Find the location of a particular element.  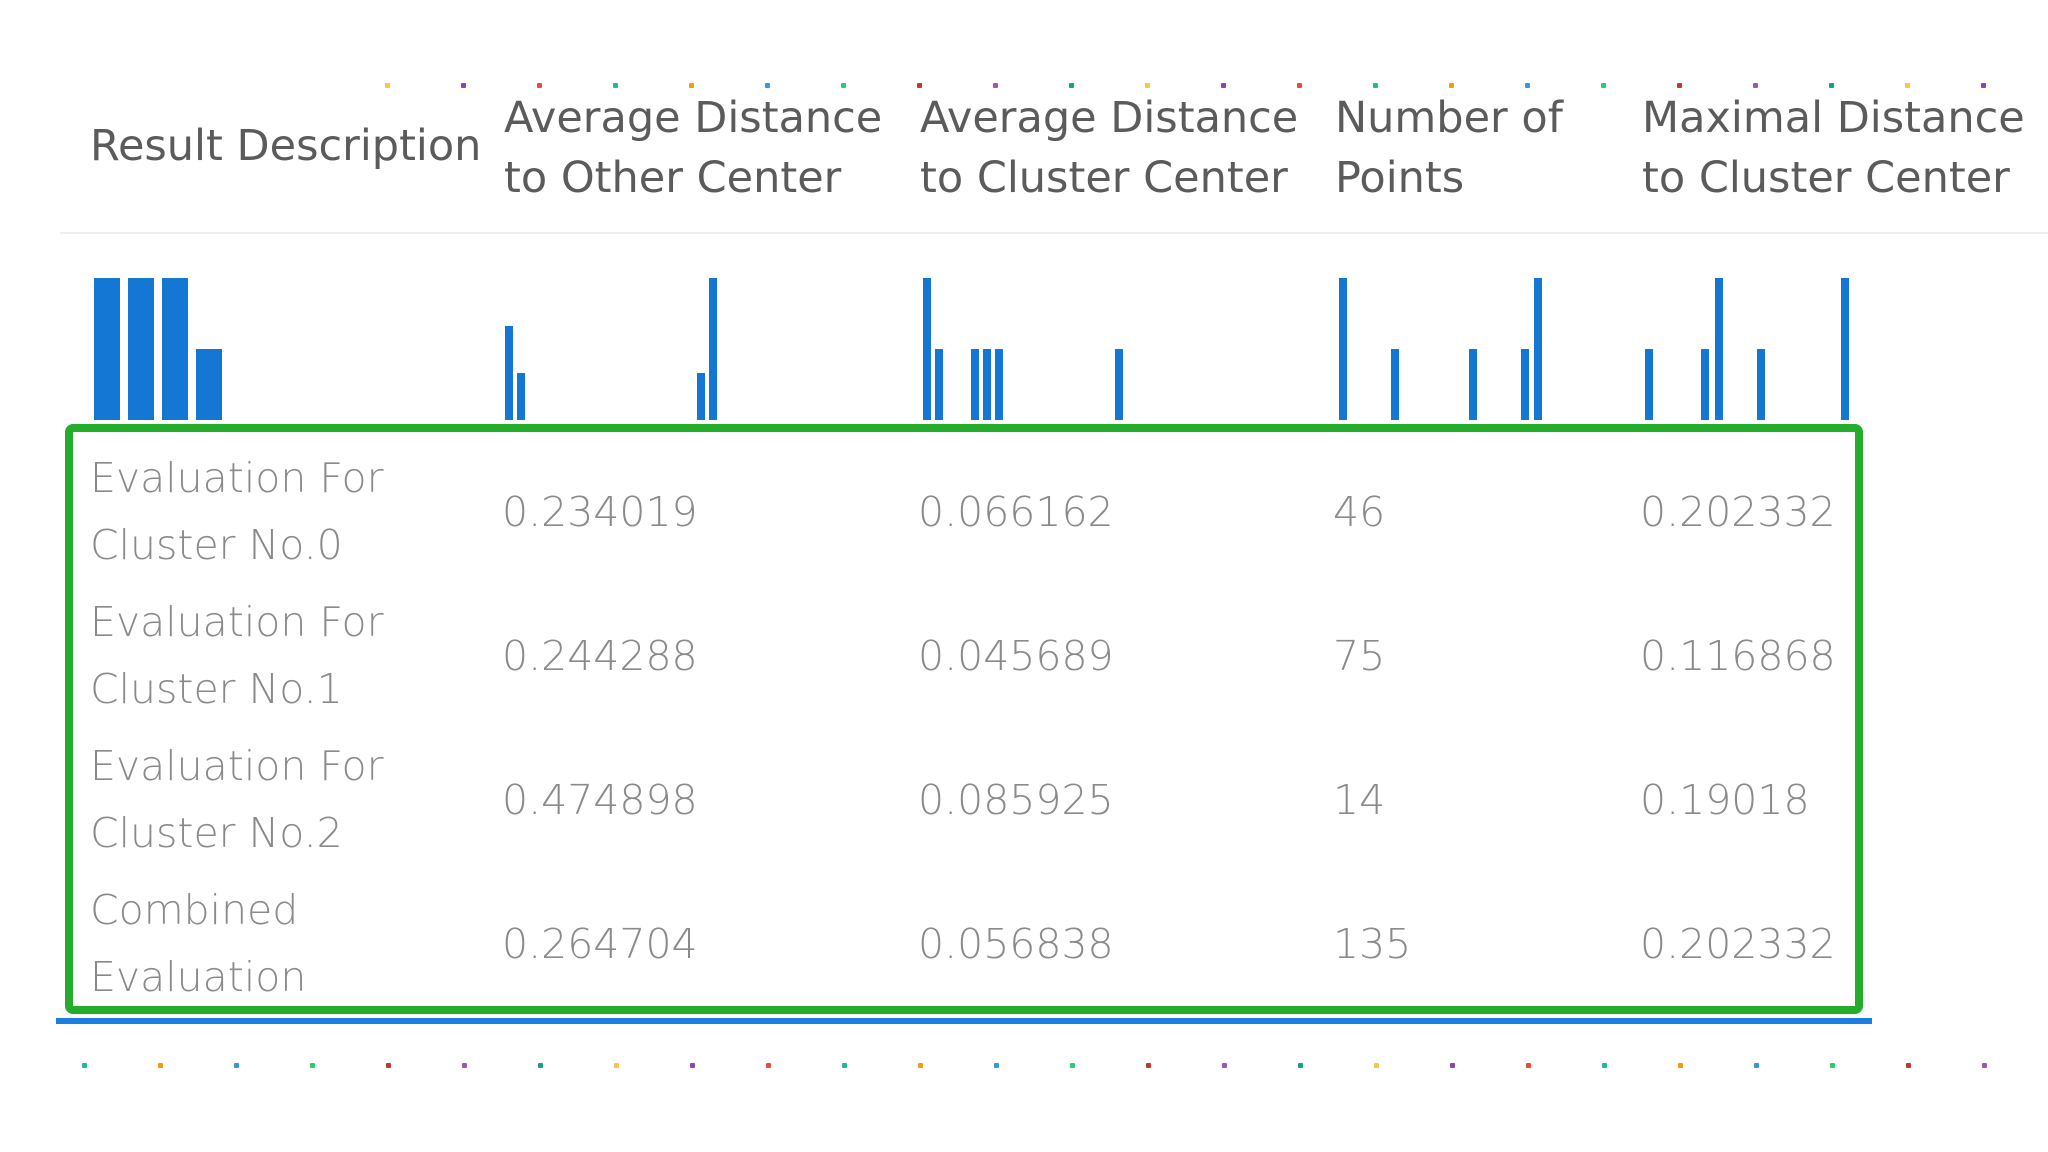

cell-avg-distance-cluster-center: 0.056838 is located at coordinates (1016, 944).